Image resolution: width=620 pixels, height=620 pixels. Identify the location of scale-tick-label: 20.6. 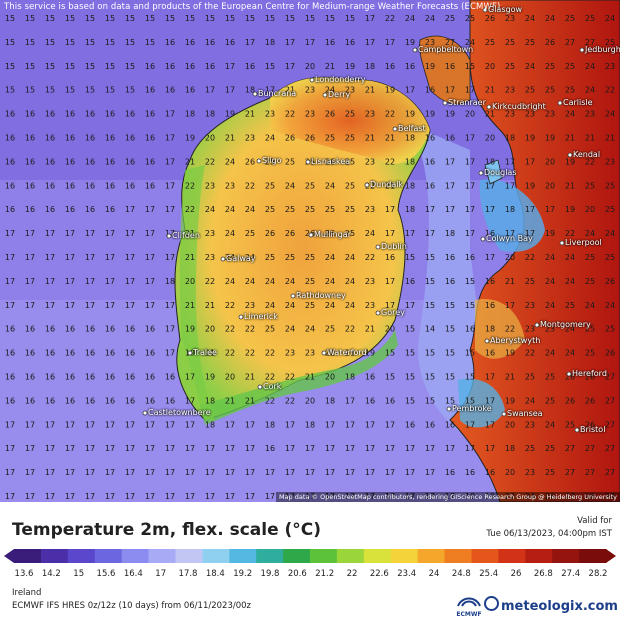
(297, 574).